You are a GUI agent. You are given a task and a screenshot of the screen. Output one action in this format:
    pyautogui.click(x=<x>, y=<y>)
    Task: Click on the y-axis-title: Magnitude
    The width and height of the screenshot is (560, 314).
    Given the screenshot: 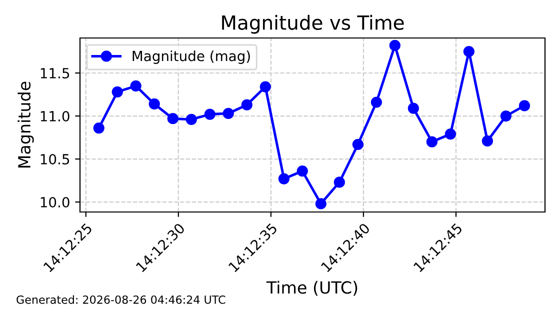 What is the action you would take?
    pyautogui.click(x=26, y=125)
    